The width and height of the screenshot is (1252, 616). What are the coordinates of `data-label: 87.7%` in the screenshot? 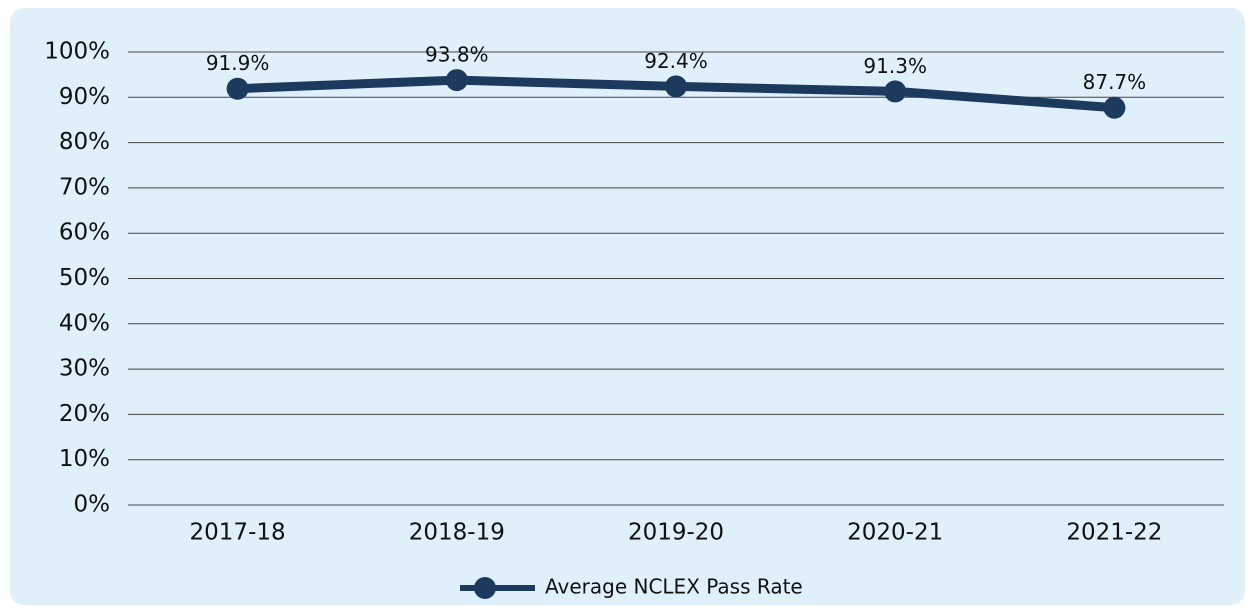 It's located at (1115, 82).